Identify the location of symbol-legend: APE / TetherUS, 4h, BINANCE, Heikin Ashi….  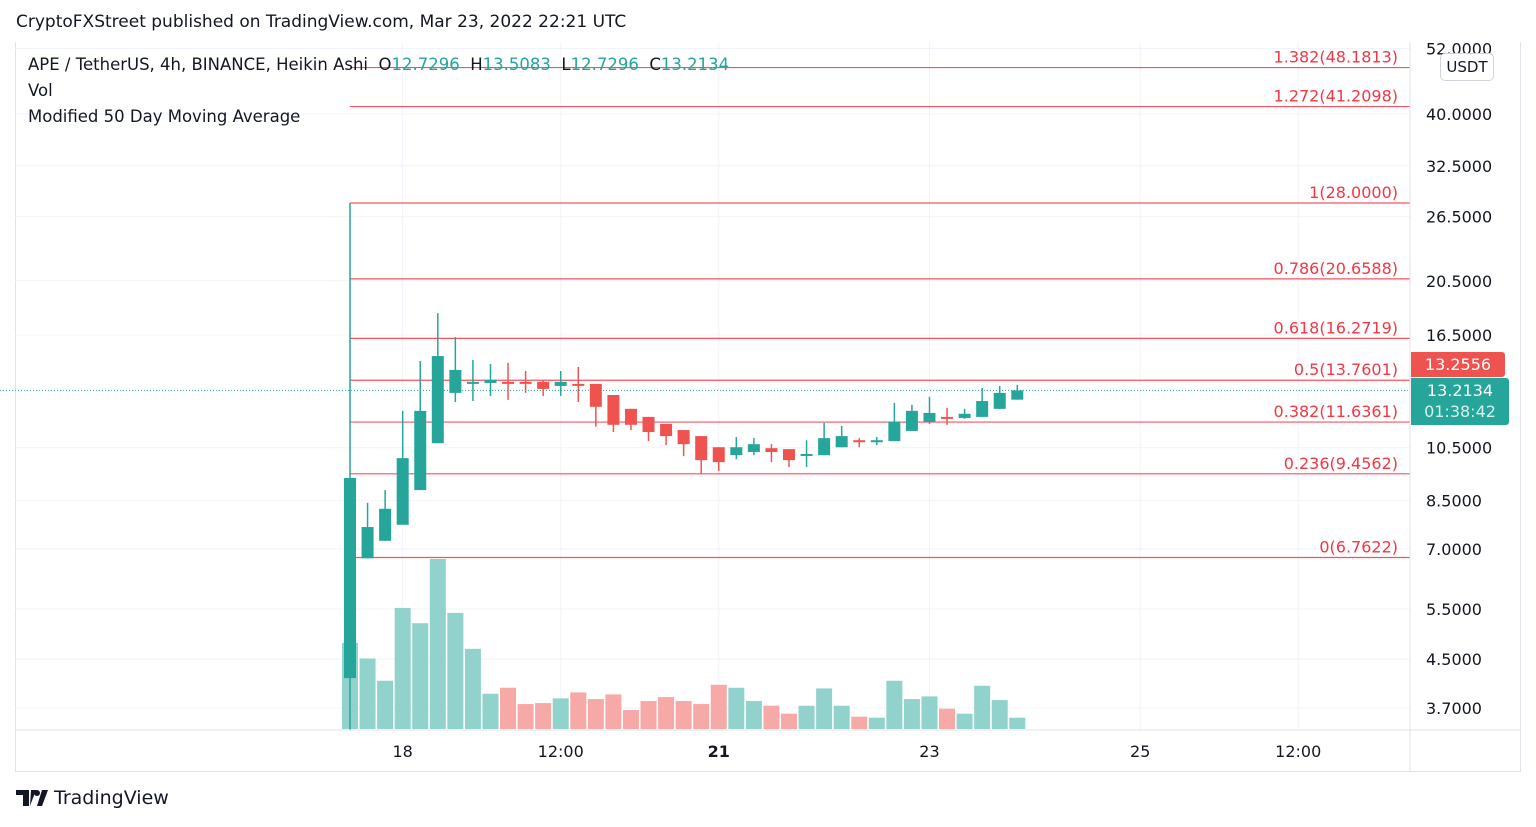
(378, 64).